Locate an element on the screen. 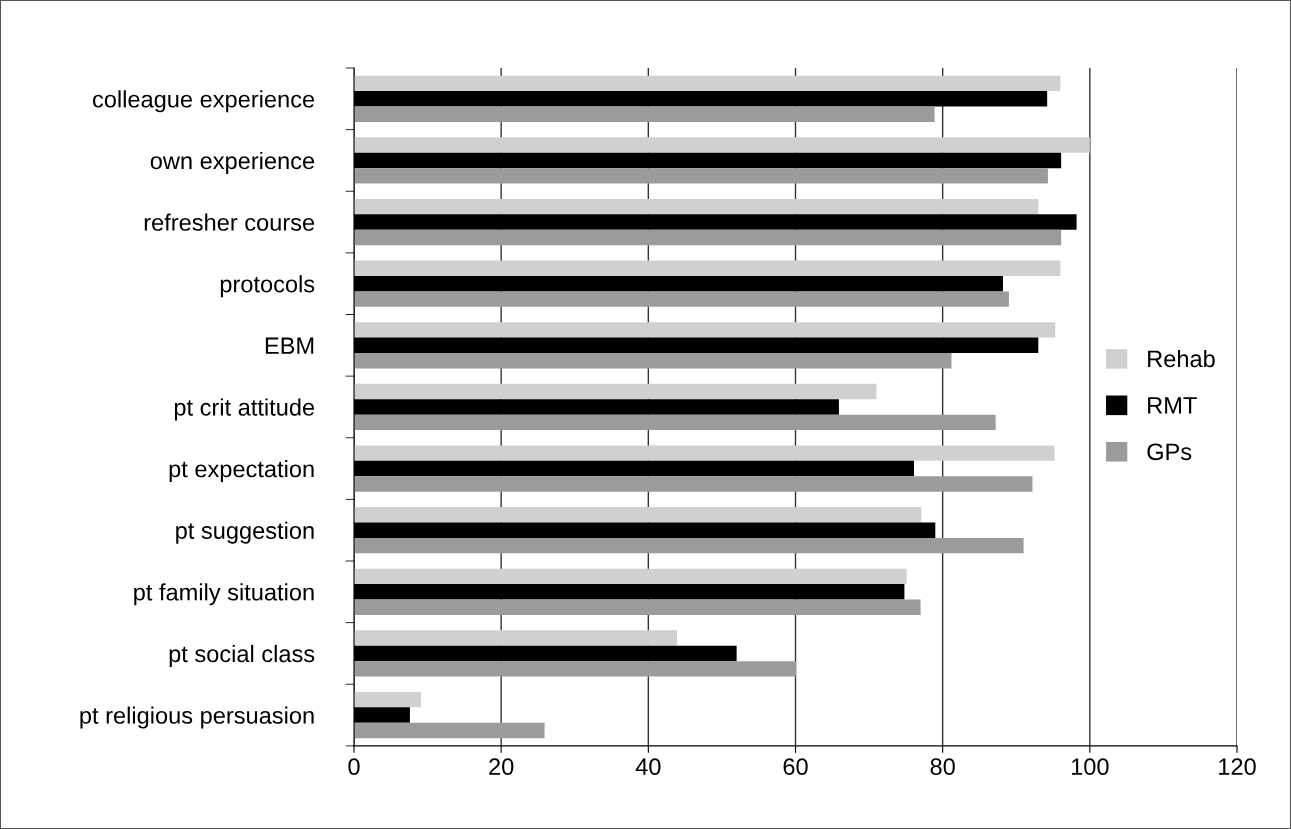 The image size is (1291, 829). y-tick-label: own experience is located at coordinates (232, 162).